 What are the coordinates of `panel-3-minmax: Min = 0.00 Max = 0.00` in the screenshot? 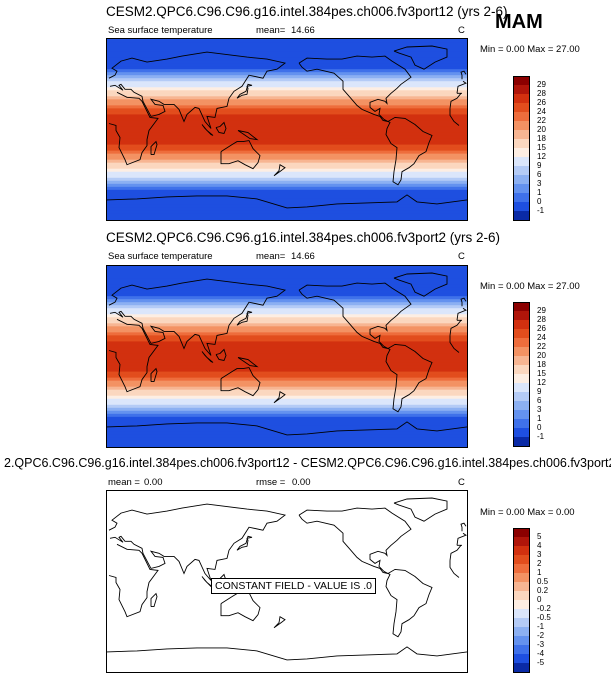 It's located at (527, 512).